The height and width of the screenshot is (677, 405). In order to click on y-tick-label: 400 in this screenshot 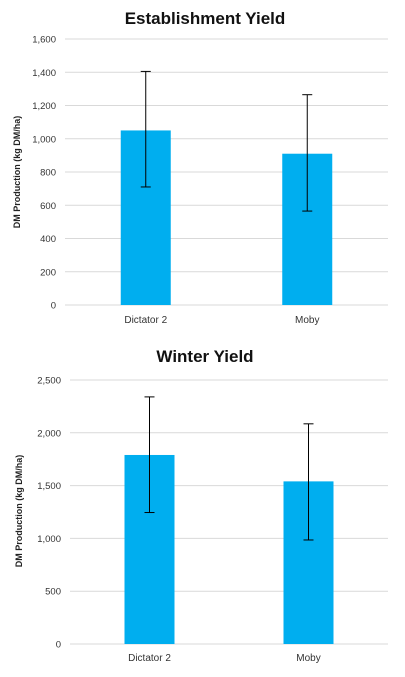, I will do `click(48, 239)`.